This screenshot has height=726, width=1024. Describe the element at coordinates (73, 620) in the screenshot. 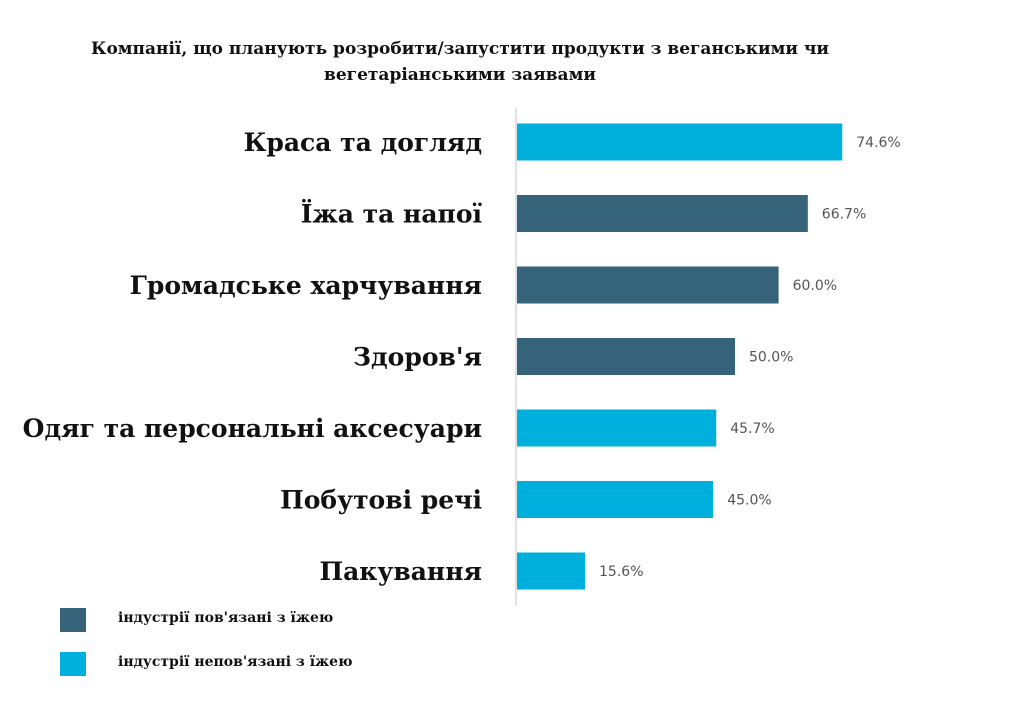

I see `legend-swatch-related` at that location.